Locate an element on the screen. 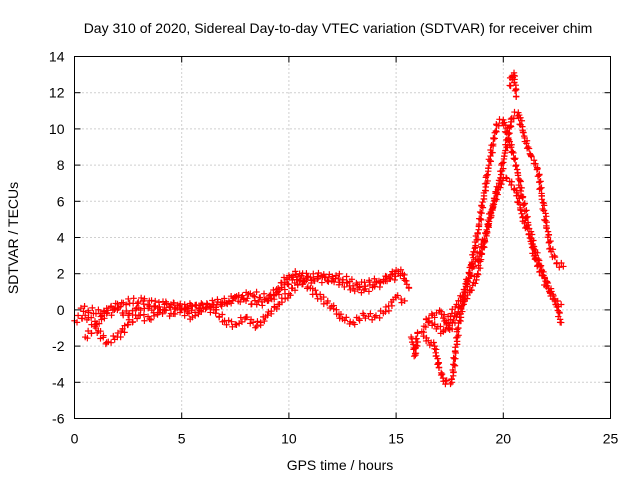 The image size is (640, 480). y-tick-label: 12 is located at coordinates (57, 93).